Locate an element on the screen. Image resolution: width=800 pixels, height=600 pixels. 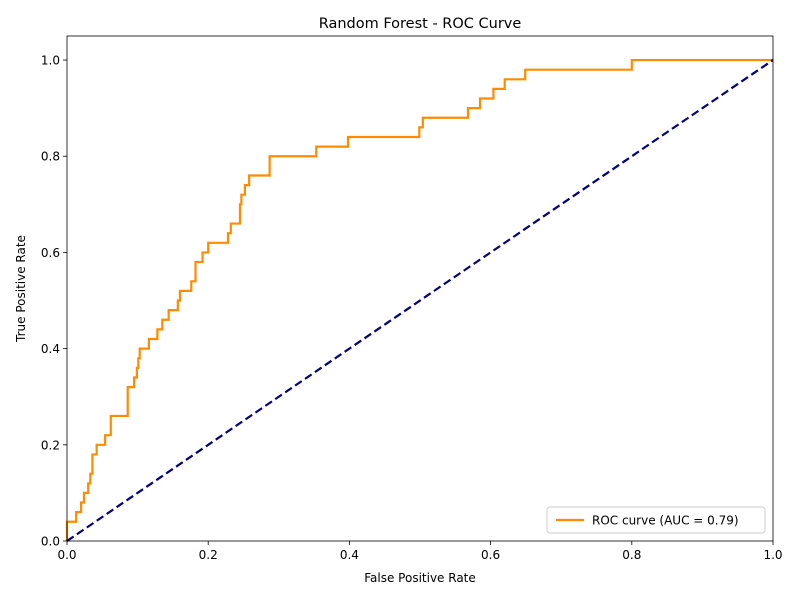
x-tick-label: 1.0 is located at coordinates (772, 555).